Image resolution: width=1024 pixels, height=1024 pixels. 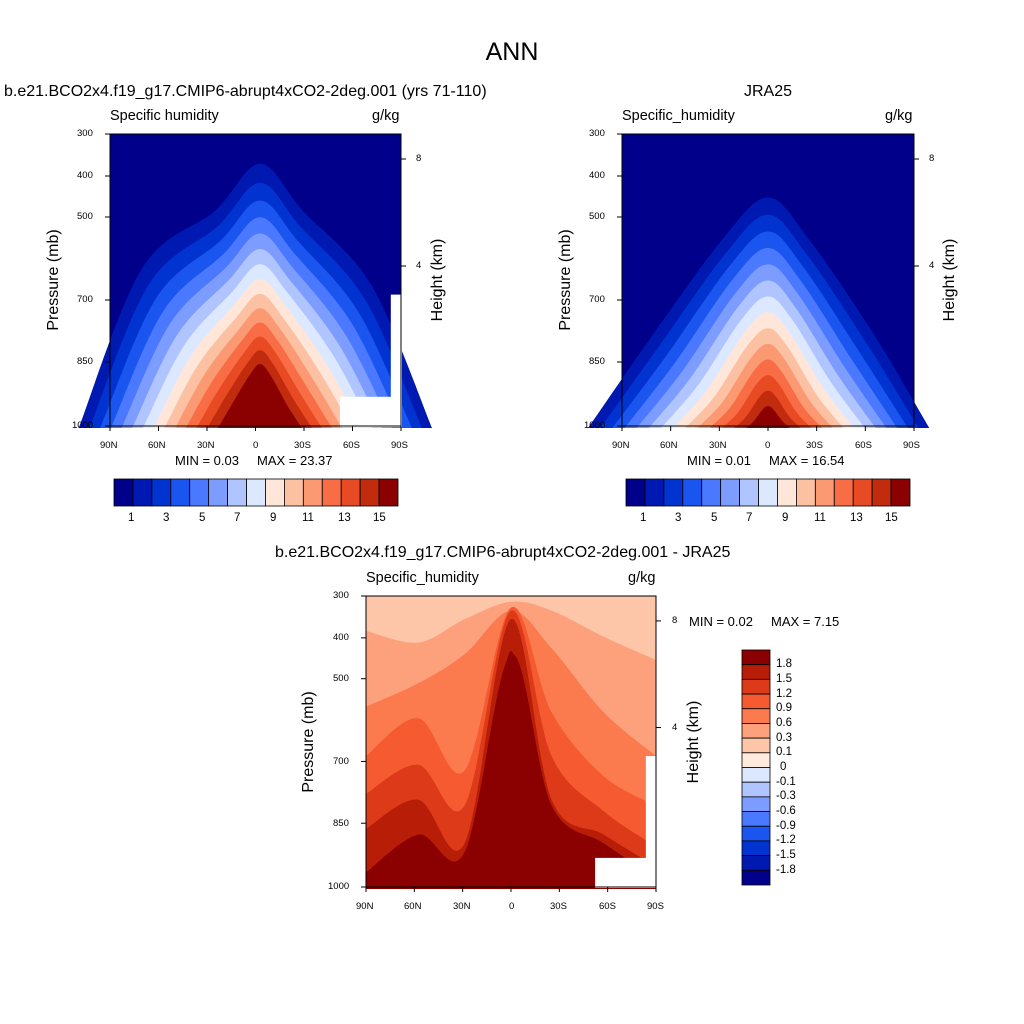 What do you see at coordinates (53, 280) in the screenshot?
I see `panel1-y-axis-label: Pressure (mb)` at bounding box center [53, 280].